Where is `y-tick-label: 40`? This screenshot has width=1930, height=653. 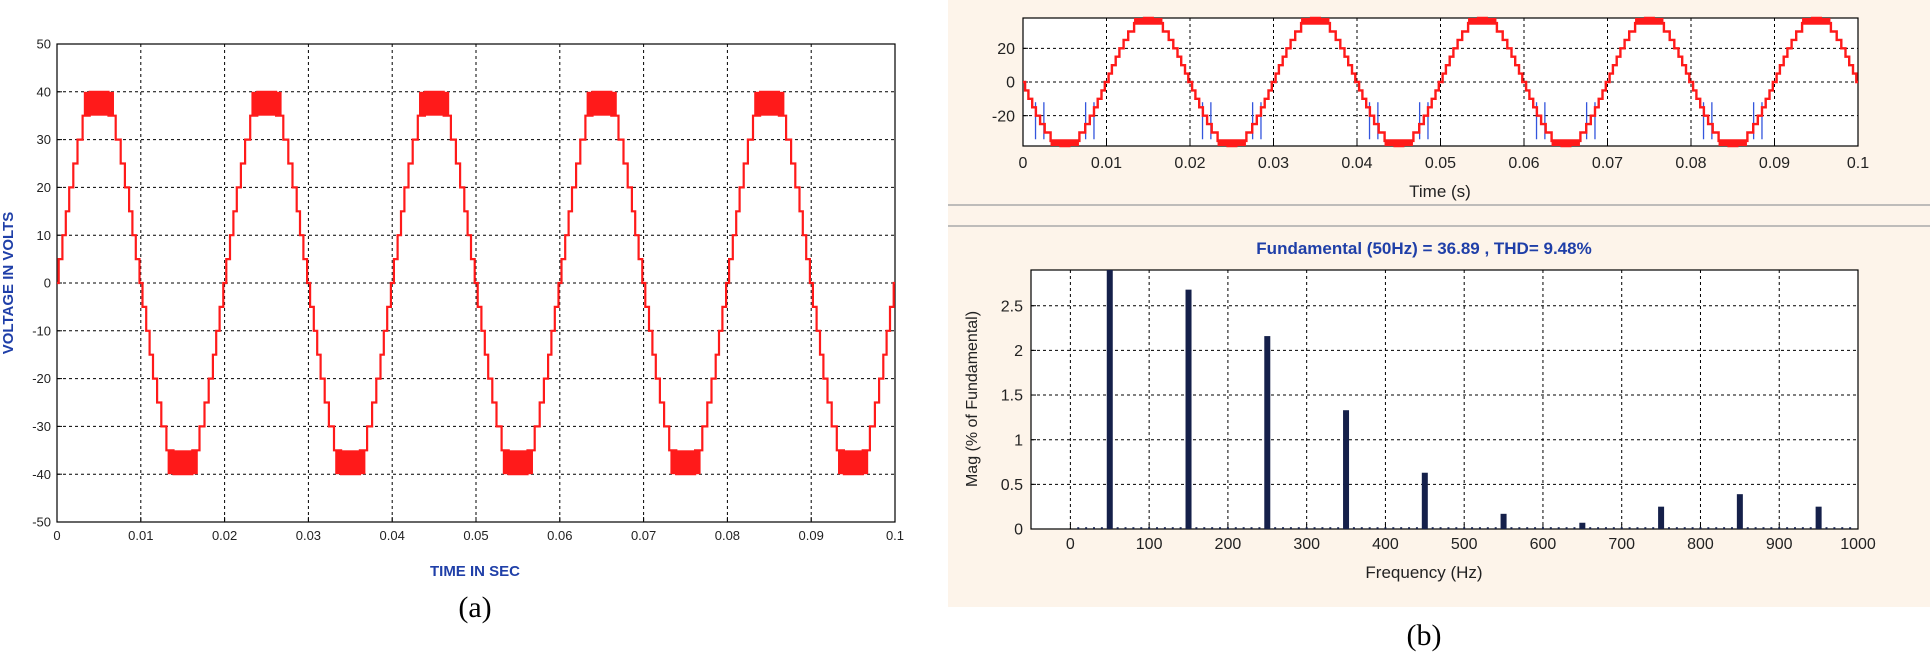 y-tick-label: 40 is located at coordinates (44, 91).